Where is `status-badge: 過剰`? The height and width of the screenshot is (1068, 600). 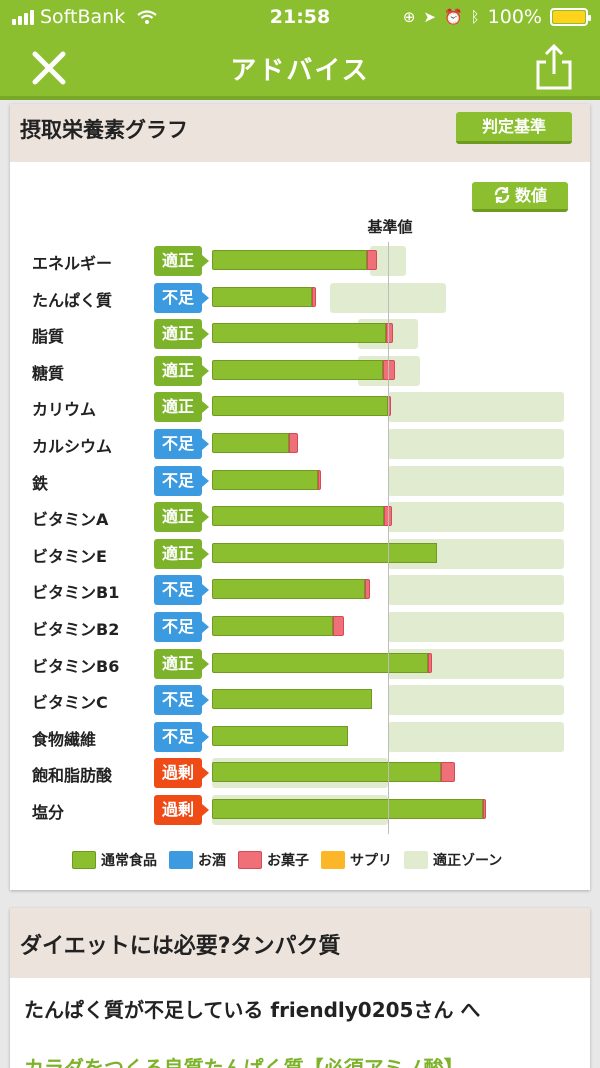 status-badge: 過剰 is located at coordinates (181, 810).